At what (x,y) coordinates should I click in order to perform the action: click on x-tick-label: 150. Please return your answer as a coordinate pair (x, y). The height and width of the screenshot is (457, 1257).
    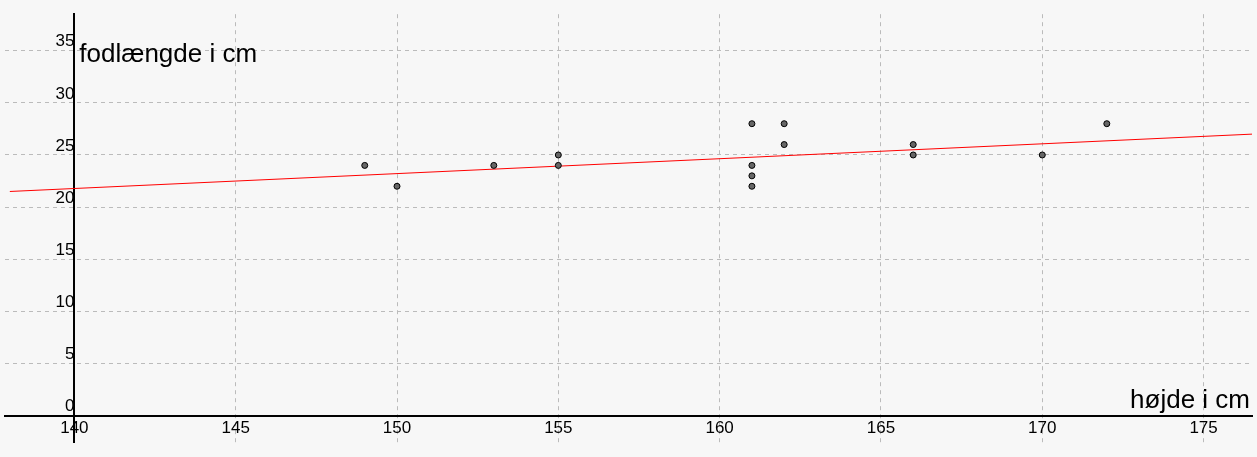
    Looking at the image, I should click on (397, 427).